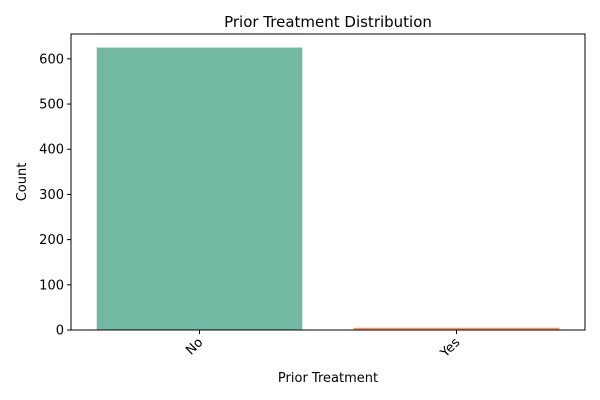  Describe the element at coordinates (22, 182) in the screenshot. I see `y-axis-label: Count` at that location.